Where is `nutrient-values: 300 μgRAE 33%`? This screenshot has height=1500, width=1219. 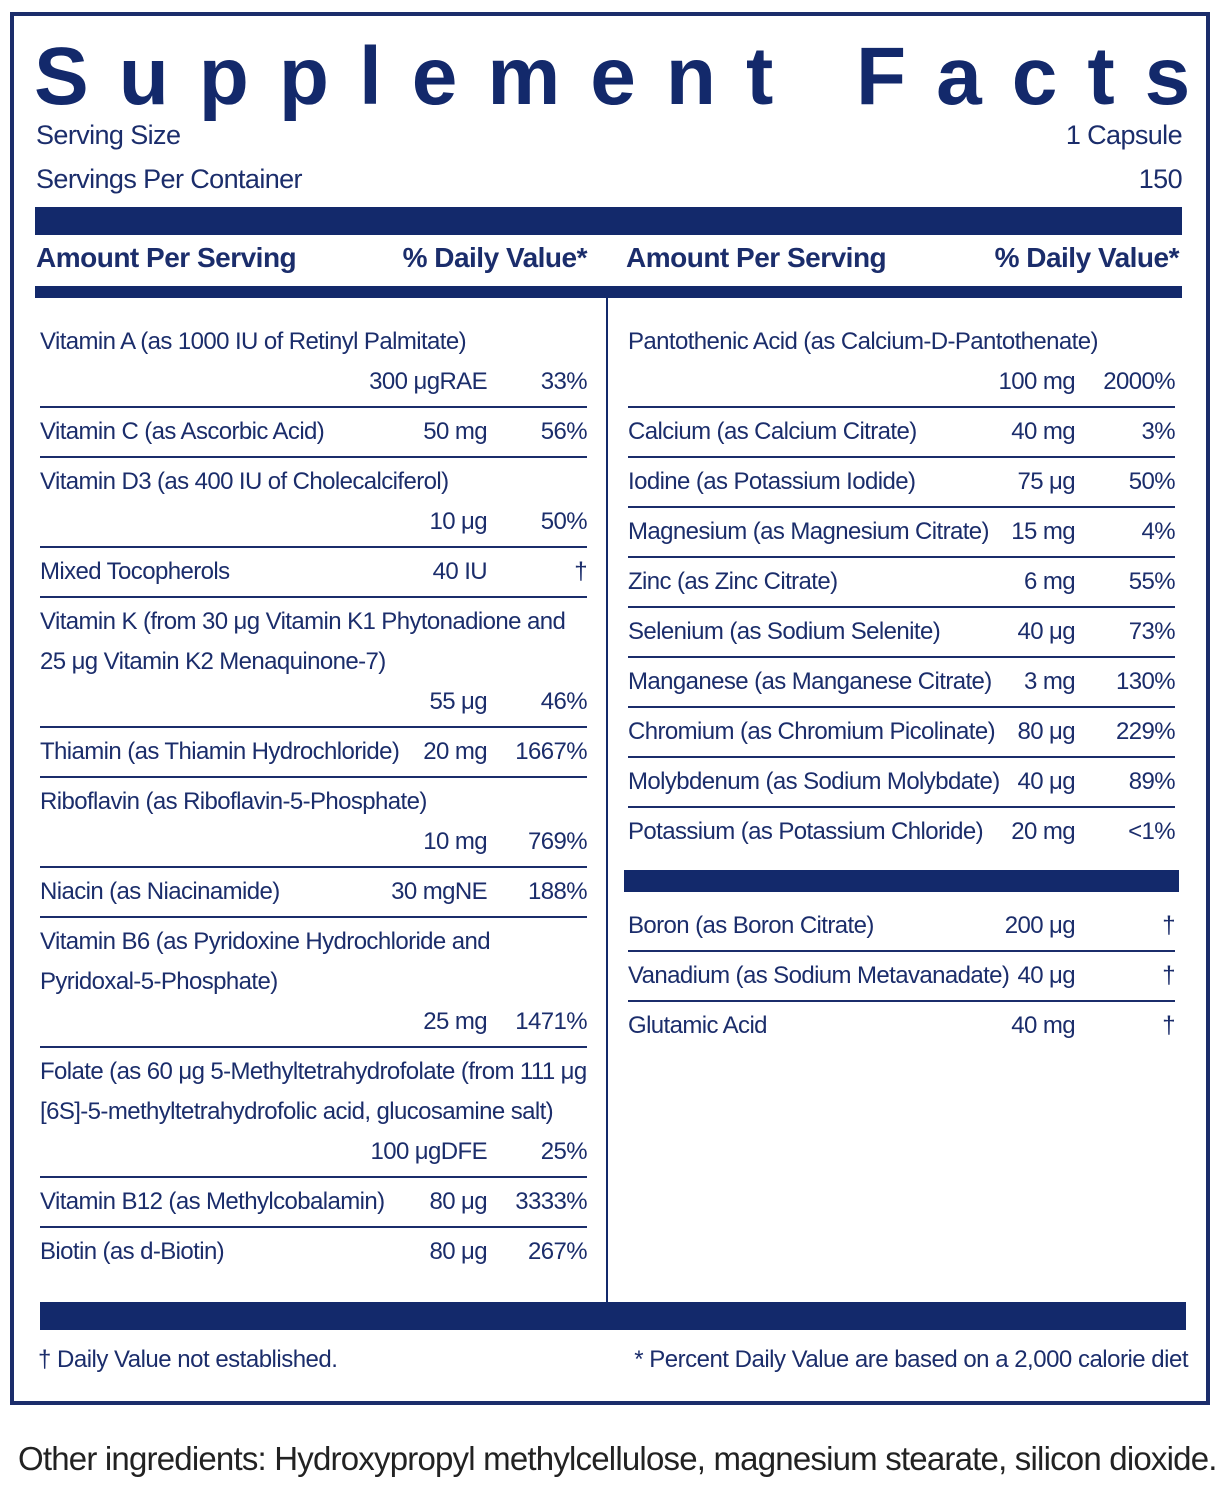
nutrient-values: 300 μgRAE 33% is located at coordinates (478, 382).